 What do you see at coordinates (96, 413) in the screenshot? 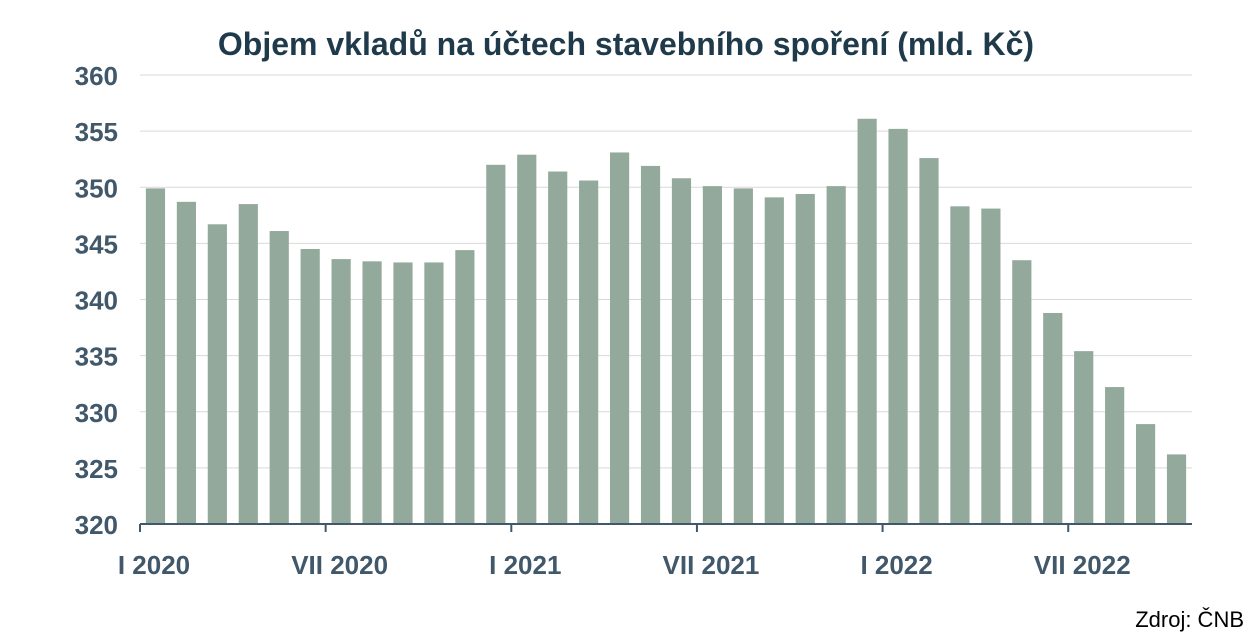
I see `y-tick-label: 330` at bounding box center [96, 413].